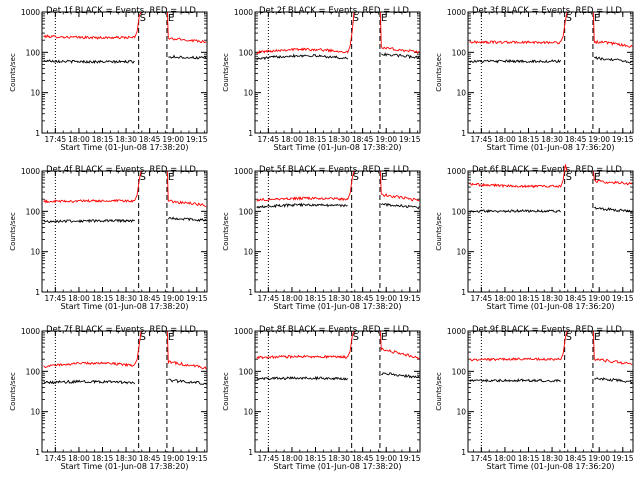  Describe the element at coordinates (334, 11) in the screenshot. I see `panel-title: Det 2f BLACK = Events, RED = LLD` at that location.